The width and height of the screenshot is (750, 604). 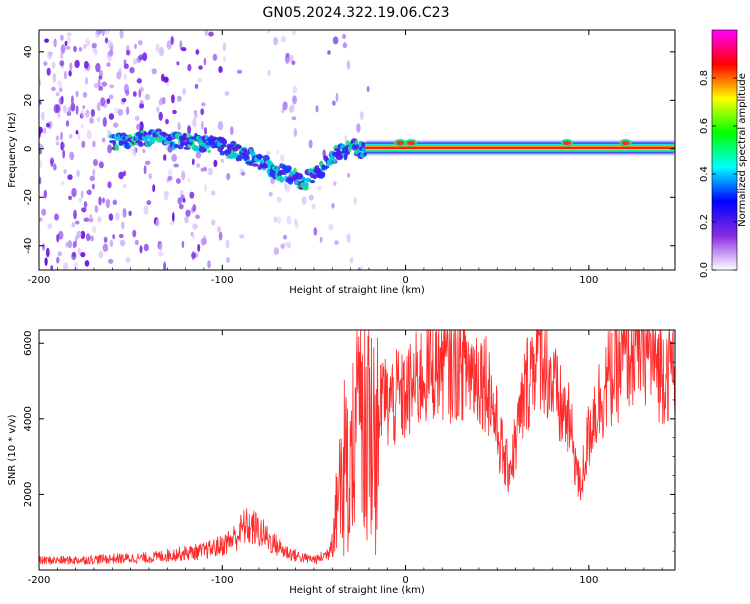 What do you see at coordinates (39, 580) in the screenshot?
I see `snr-x-tick-label: -200` at bounding box center [39, 580].